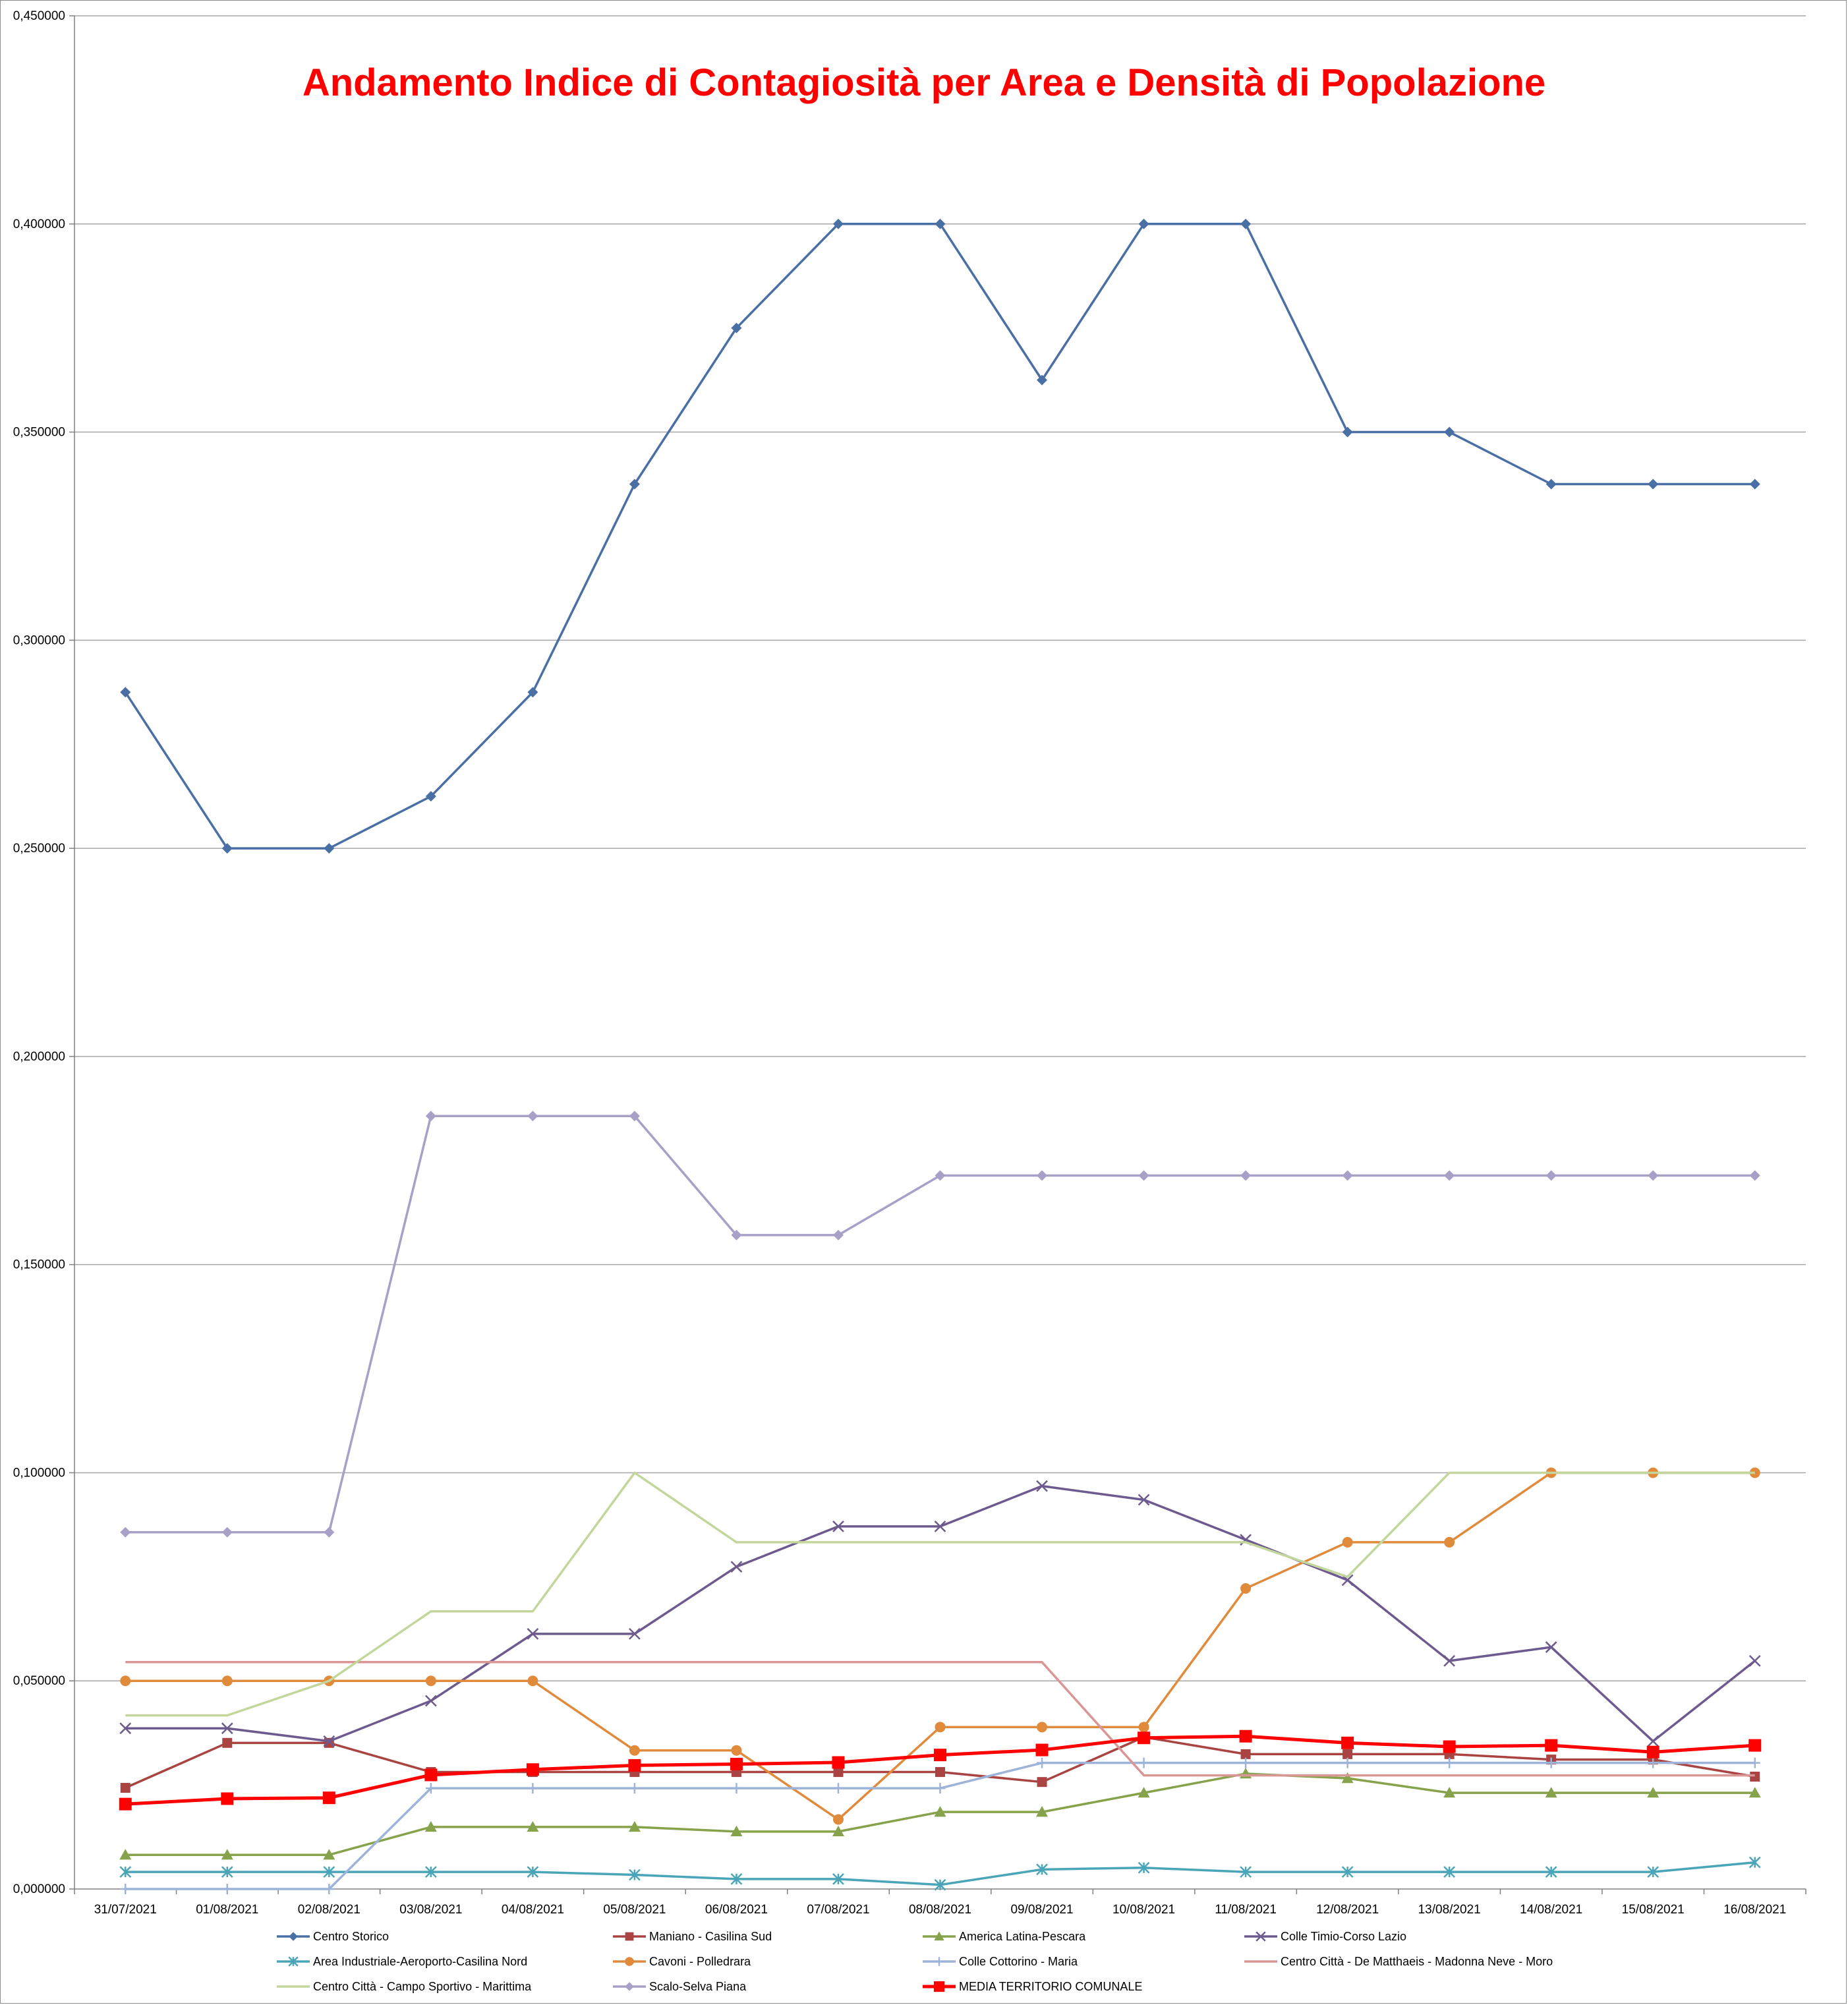 Image resolution: width=1848 pixels, height=2005 pixels. What do you see at coordinates (39, 1889) in the screenshot?
I see `y-tick-label: 0,000000` at bounding box center [39, 1889].